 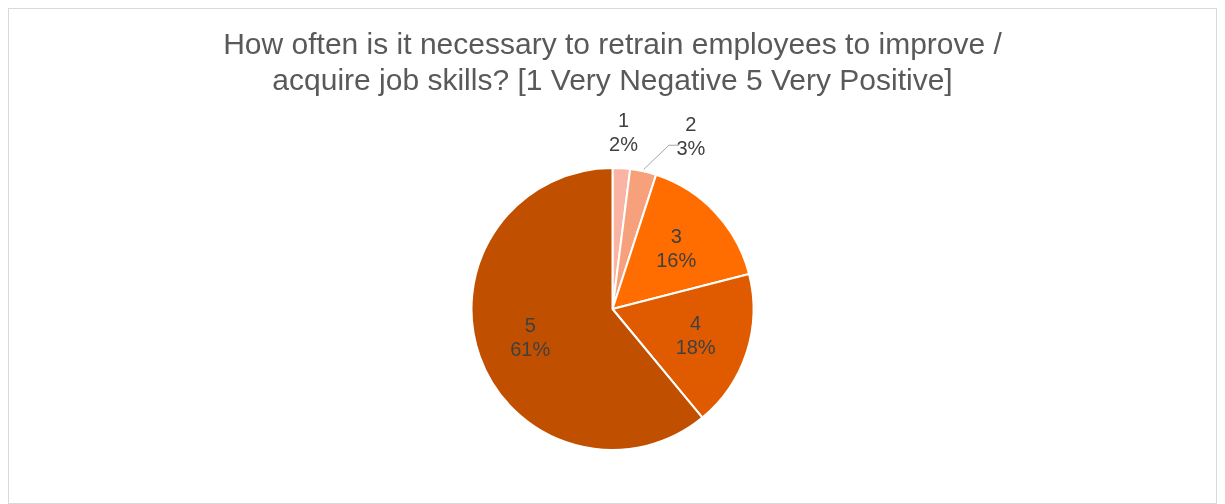 I want to click on data-label: 16%, so click(x=676, y=259).